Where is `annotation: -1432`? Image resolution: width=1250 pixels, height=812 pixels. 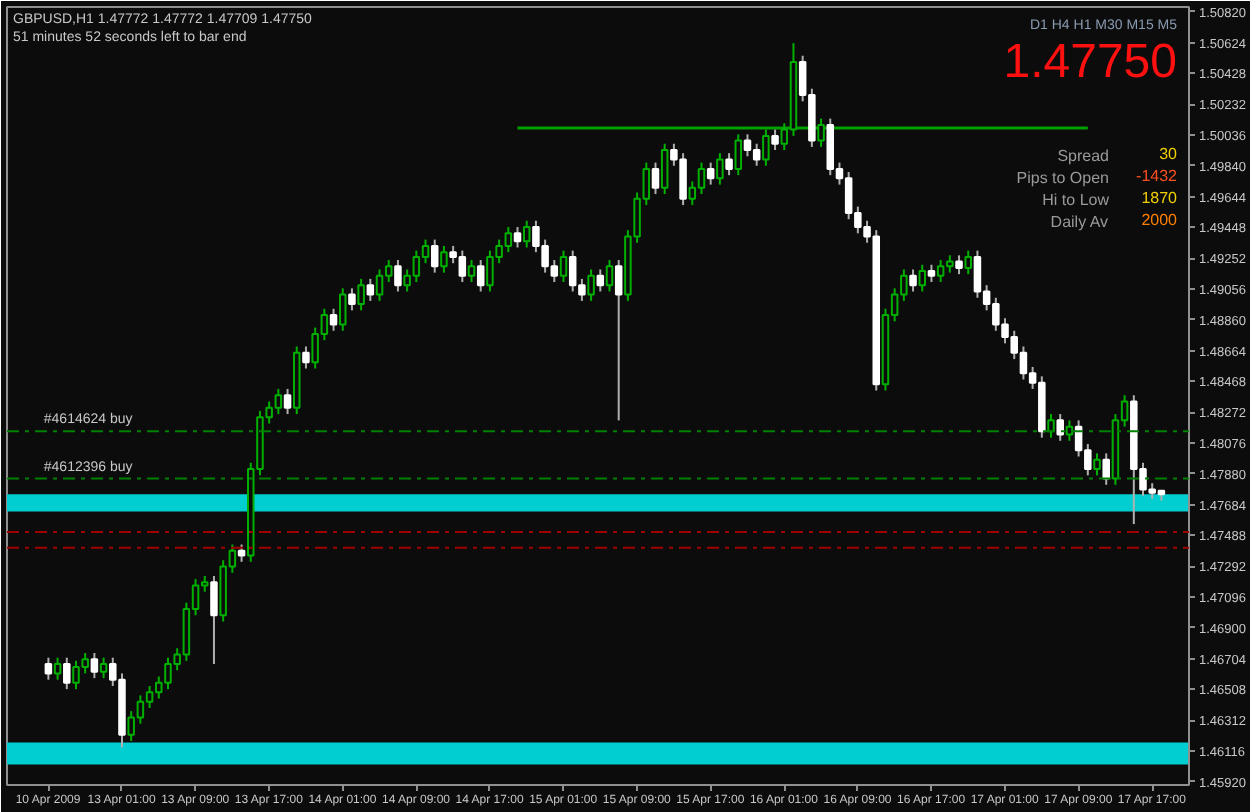
annotation: -1432 is located at coordinates (1157, 176).